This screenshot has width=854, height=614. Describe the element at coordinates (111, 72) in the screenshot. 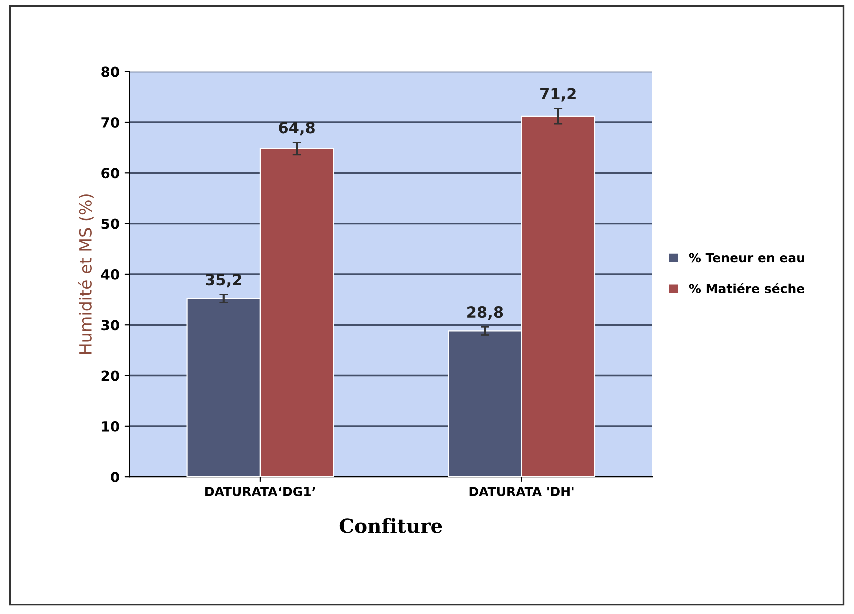

I see `y-tick-label: 80` at that location.